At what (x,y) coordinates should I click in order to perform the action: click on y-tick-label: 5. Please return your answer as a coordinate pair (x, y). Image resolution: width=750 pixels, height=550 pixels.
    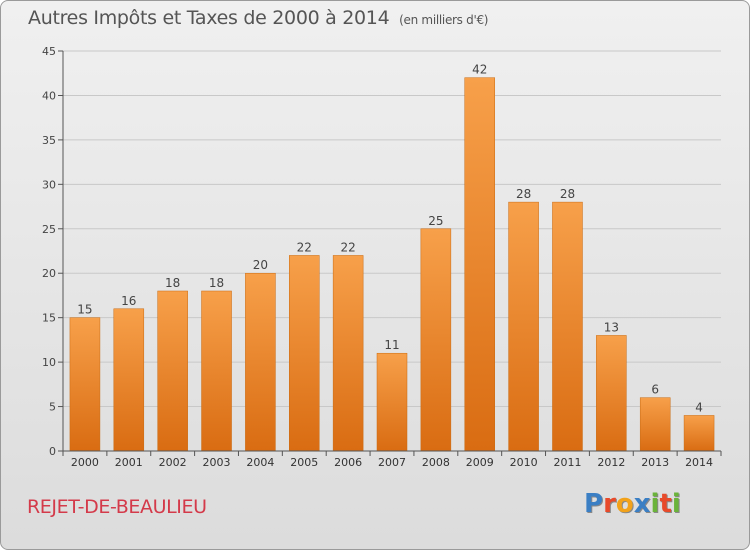
    Looking at the image, I should click on (52, 407).